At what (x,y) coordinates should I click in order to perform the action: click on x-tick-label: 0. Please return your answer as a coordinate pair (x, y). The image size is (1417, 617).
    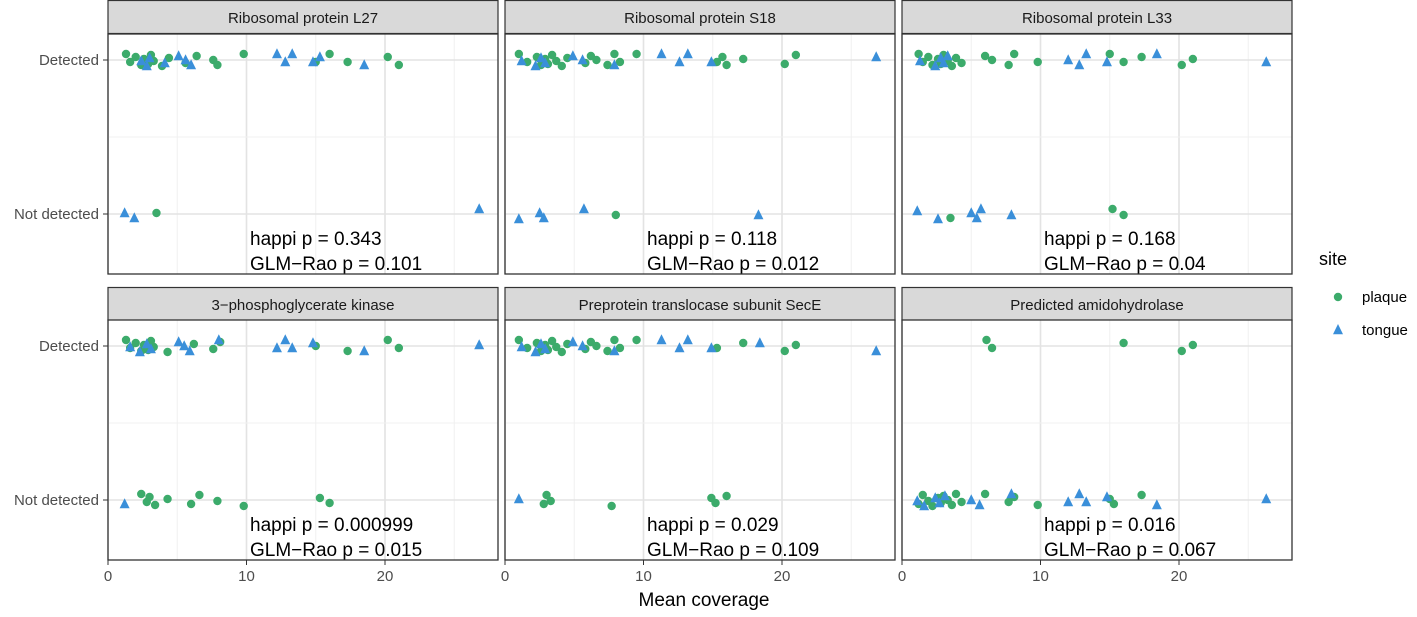
    Looking at the image, I should click on (505, 576).